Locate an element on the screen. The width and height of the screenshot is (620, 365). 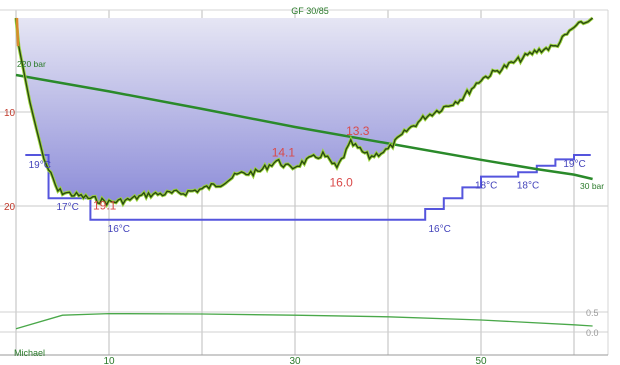
gradient-tick-label: 0.5 is located at coordinates (592, 313).